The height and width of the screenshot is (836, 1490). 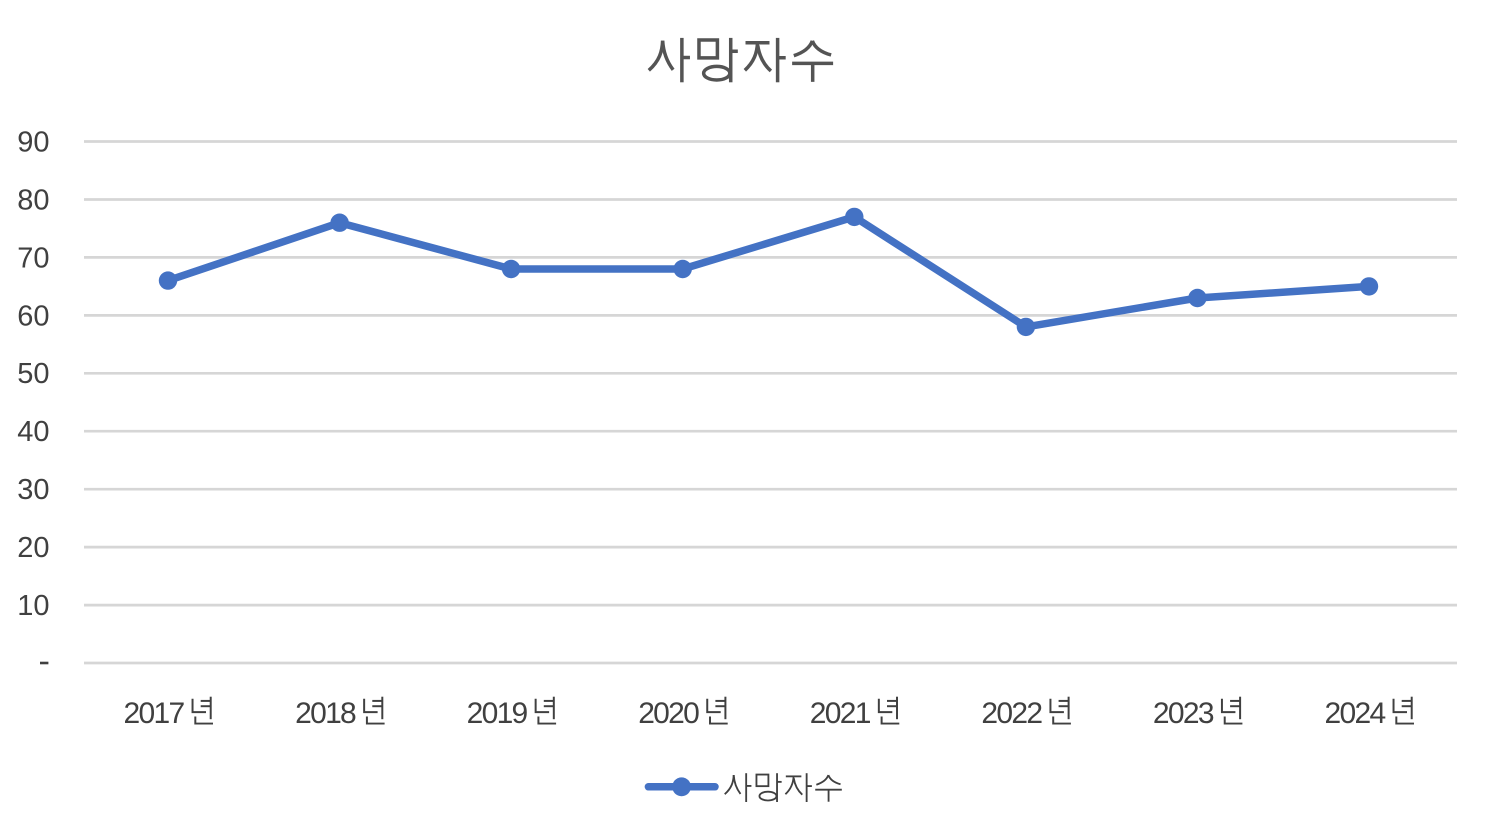 I want to click on svg-text: 2023, so click(x=1183, y=713).